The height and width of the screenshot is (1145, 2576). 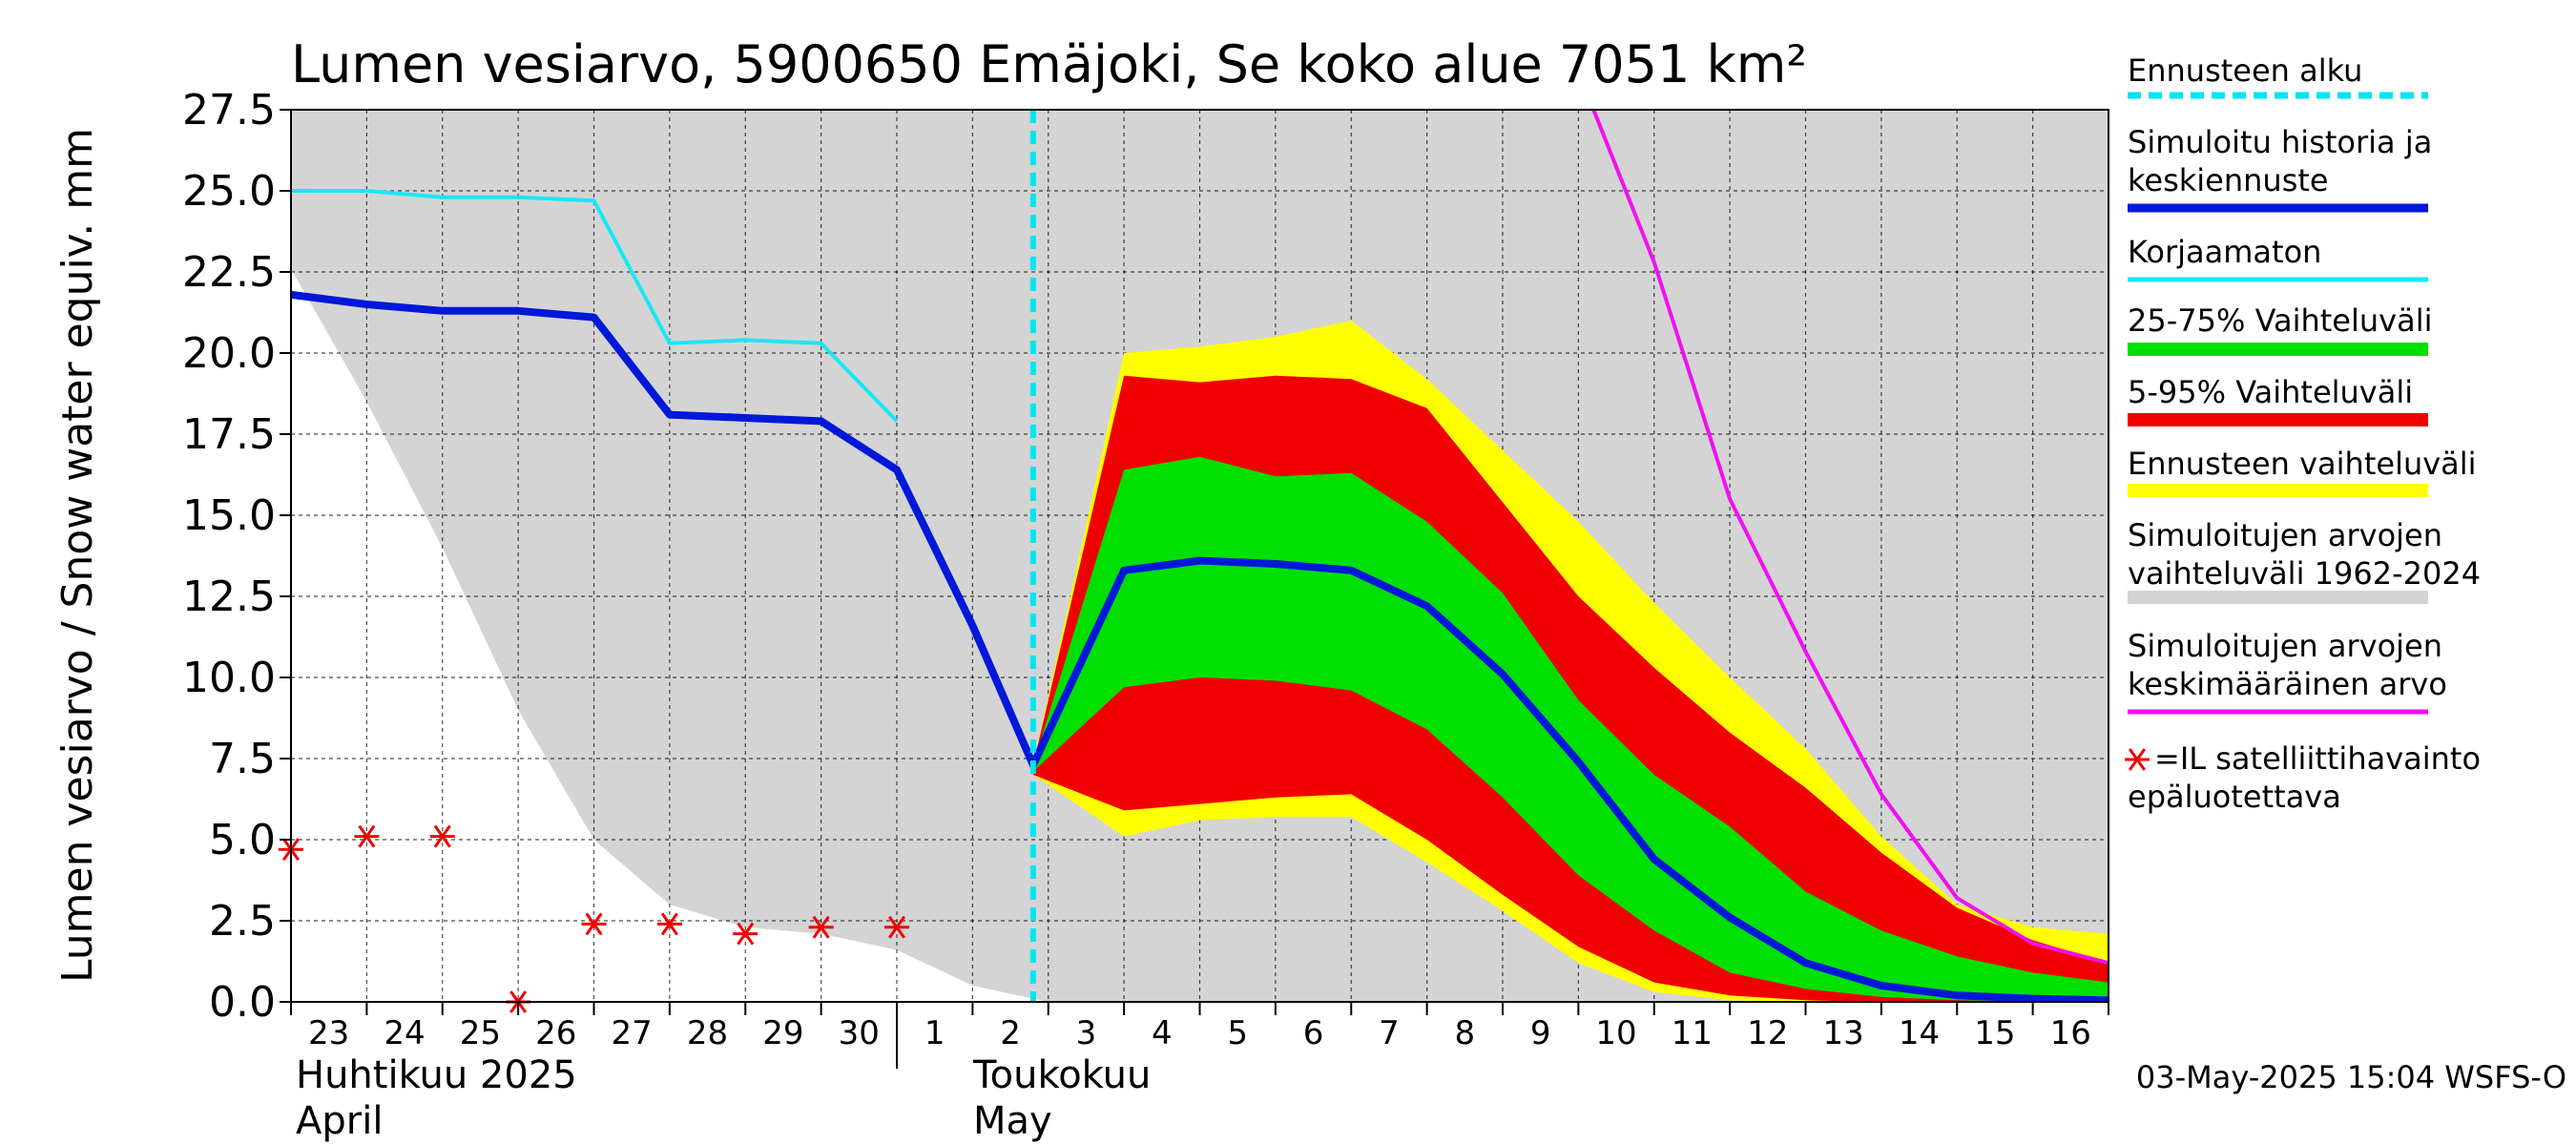 I want to click on month-label-may-en: May, so click(x=1012, y=1121).